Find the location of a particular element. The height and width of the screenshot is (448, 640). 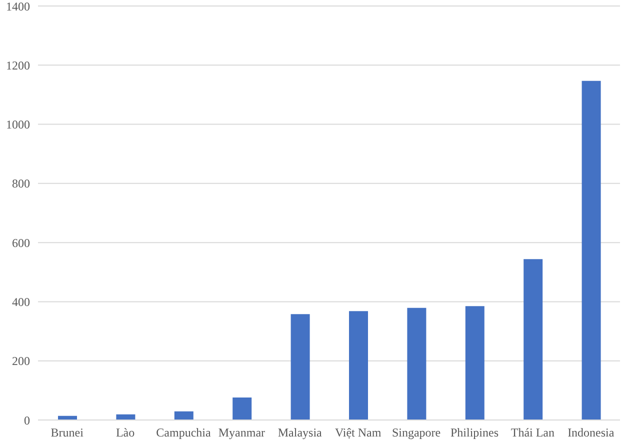

x-tick-label: Philipines is located at coordinates (474, 433).